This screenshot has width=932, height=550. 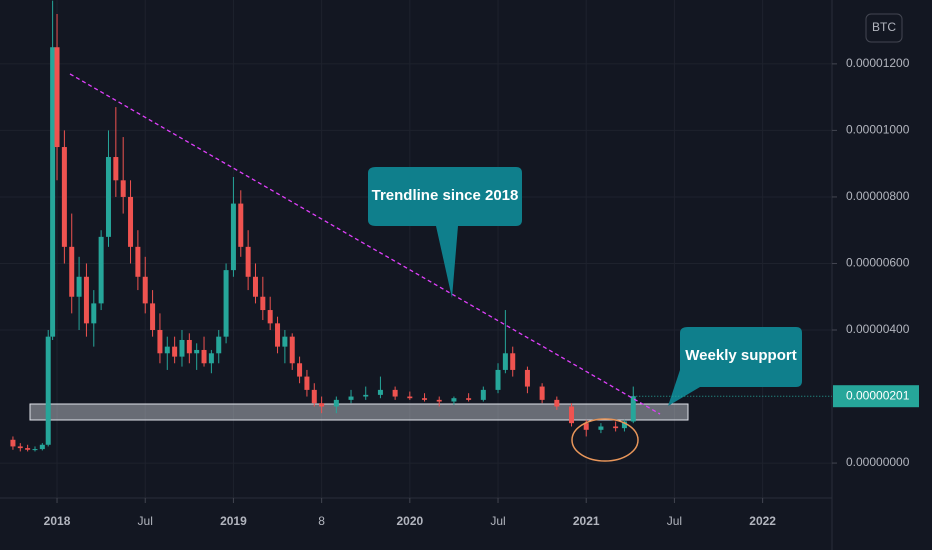 I want to click on x-tick-label: 2022, so click(x=762, y=521).